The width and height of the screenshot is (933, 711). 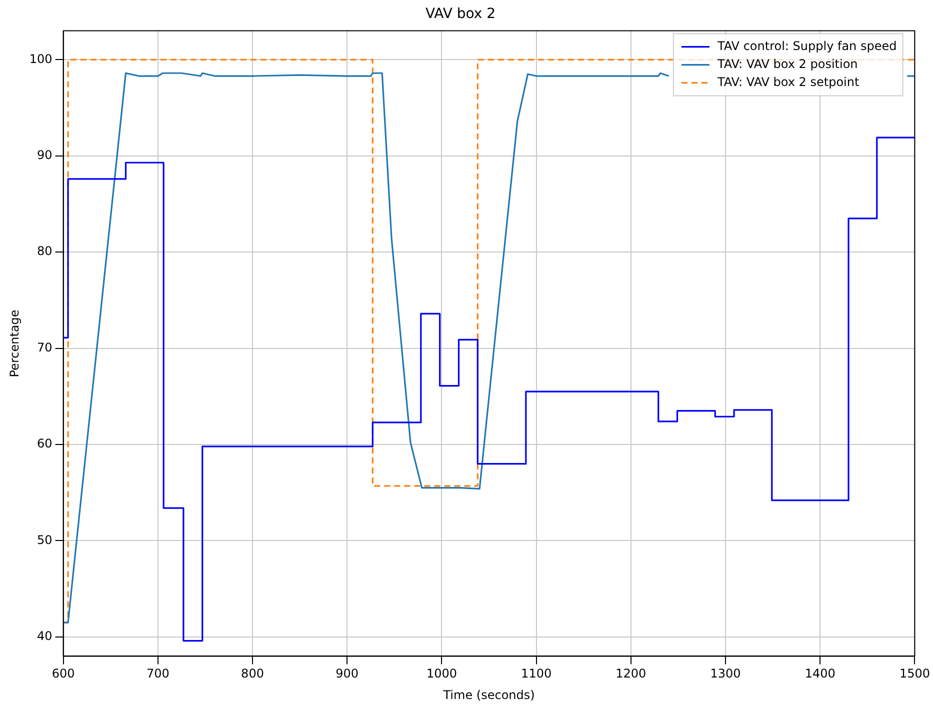 What do you see at coordinates (14, 344) in the screenshot?
I see `y-axis-title: Percentage` at bounding box center [14, 344].